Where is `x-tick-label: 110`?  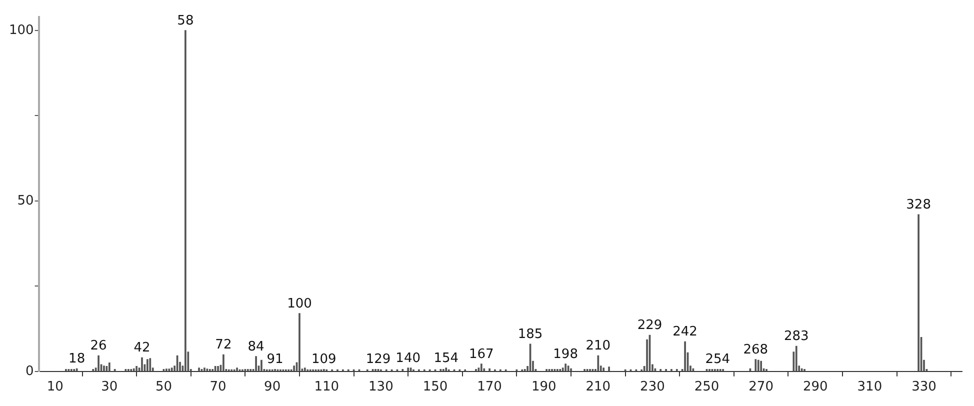 x-tick-label: 110 is located at coordinates (327, 387).